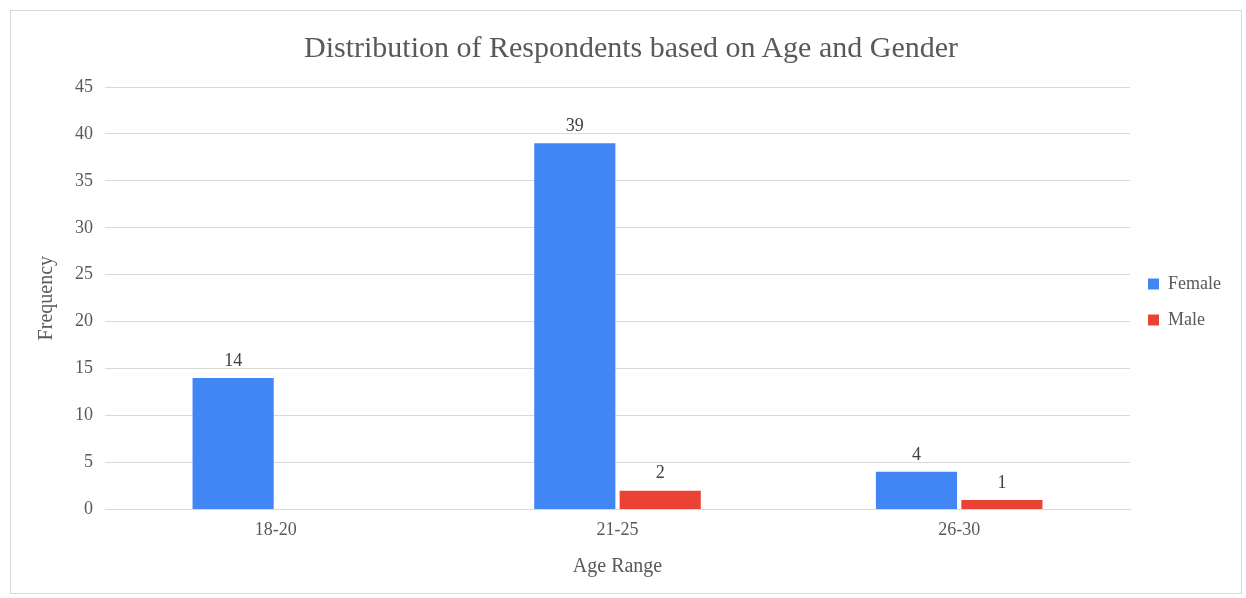 This screenshot has height=598, width=1246. Describe the element at coordinates (88, 508) in the screenshot. I see `y-tick-label: 0` at that location.